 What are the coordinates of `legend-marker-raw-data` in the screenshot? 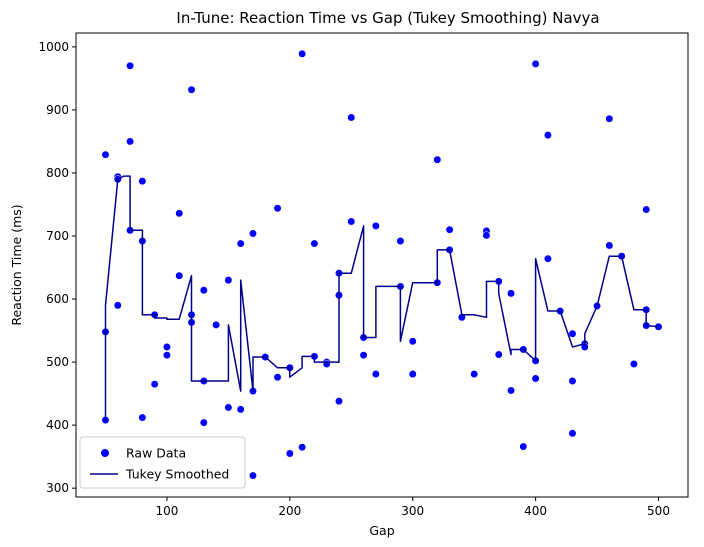 It's located at (105, 453).